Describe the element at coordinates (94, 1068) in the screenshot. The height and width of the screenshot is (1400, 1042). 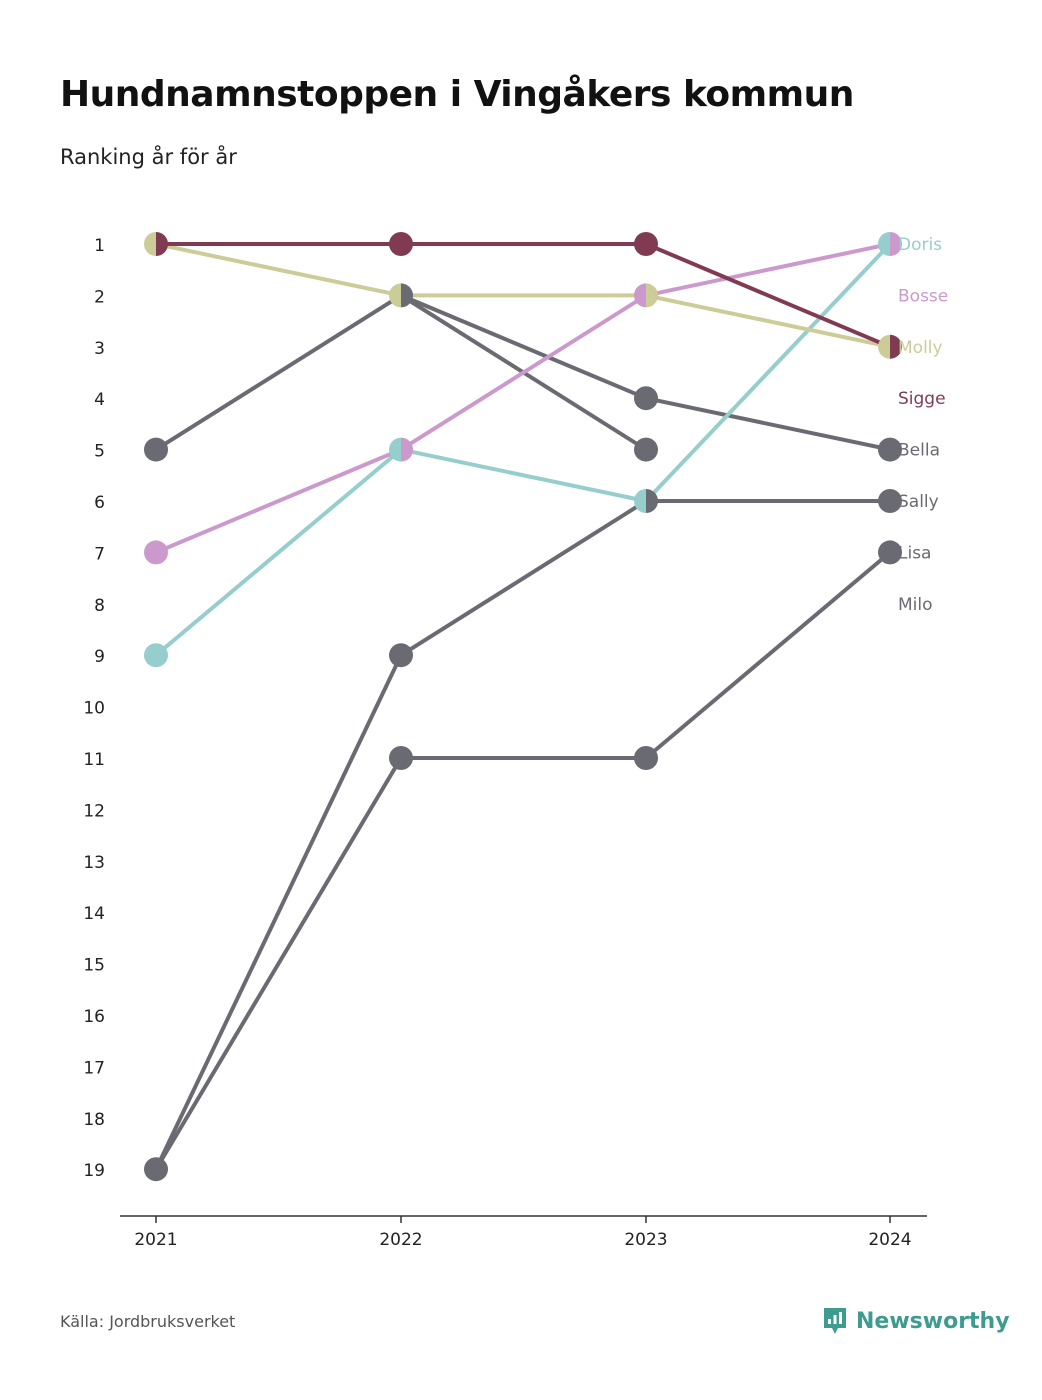
I see `y-tick-label: 17` at that location.